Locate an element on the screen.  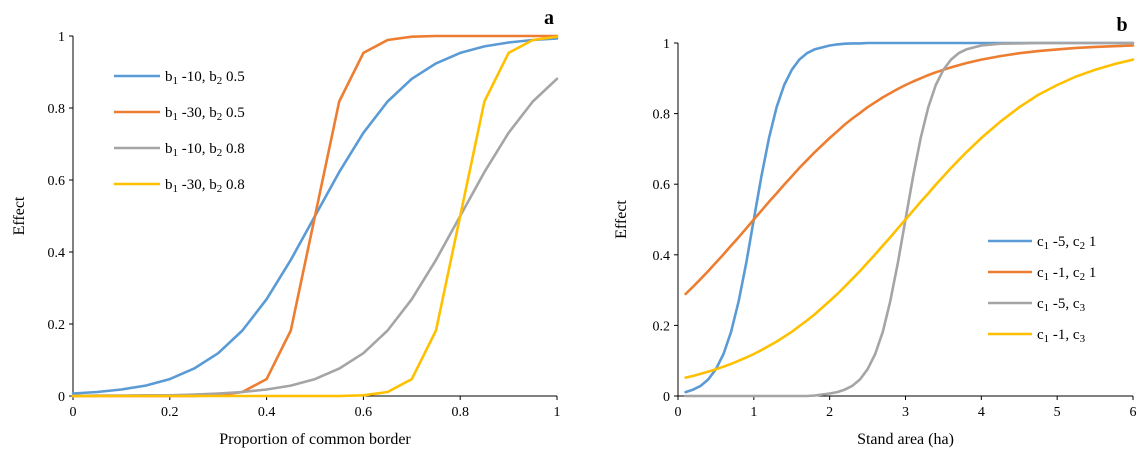
legend-item: b1 -10, b2 0.8 is located at coordinates (179, 150).